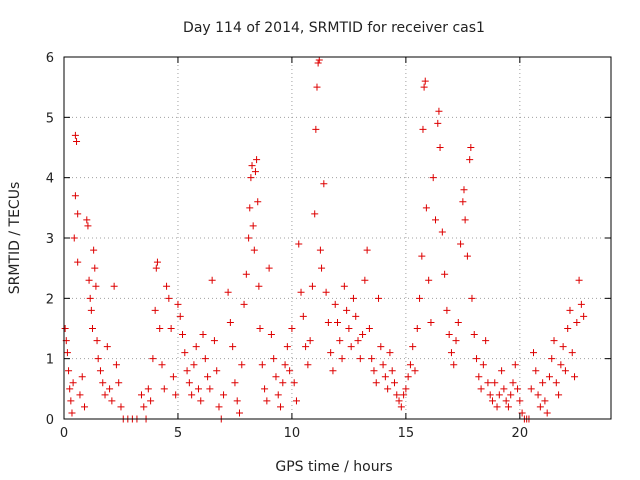 Image resolution: width=640 pixels, height=480 pixels. I want to click on x-tick-label: 10, so click(292, 433).